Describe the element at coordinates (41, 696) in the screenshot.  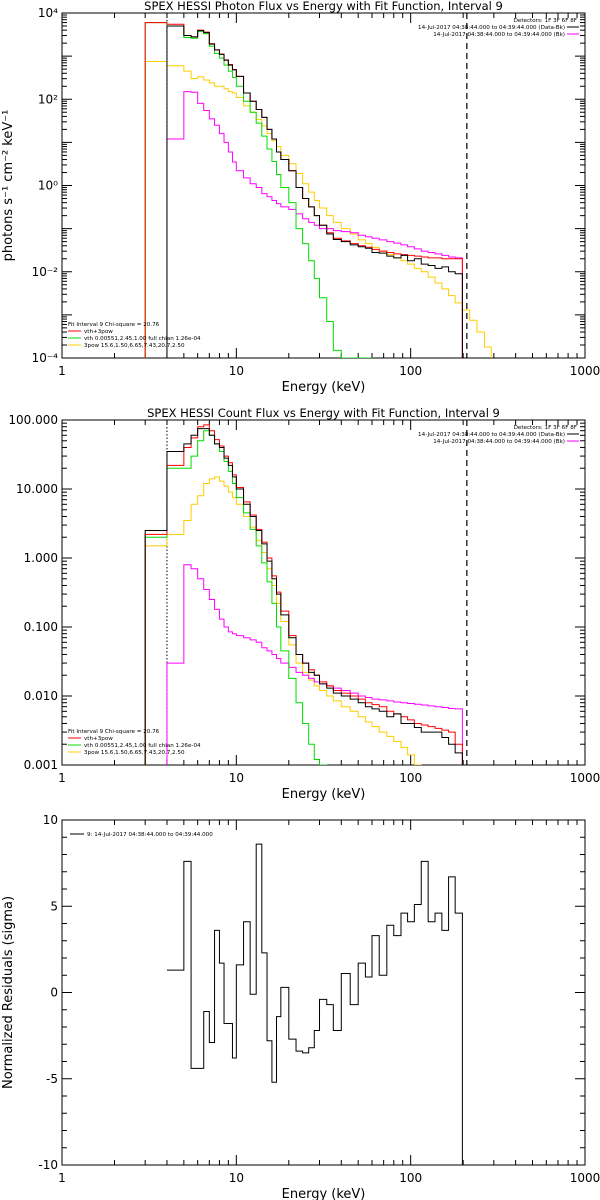
I see `y-tick-label: 0.010` at that location.